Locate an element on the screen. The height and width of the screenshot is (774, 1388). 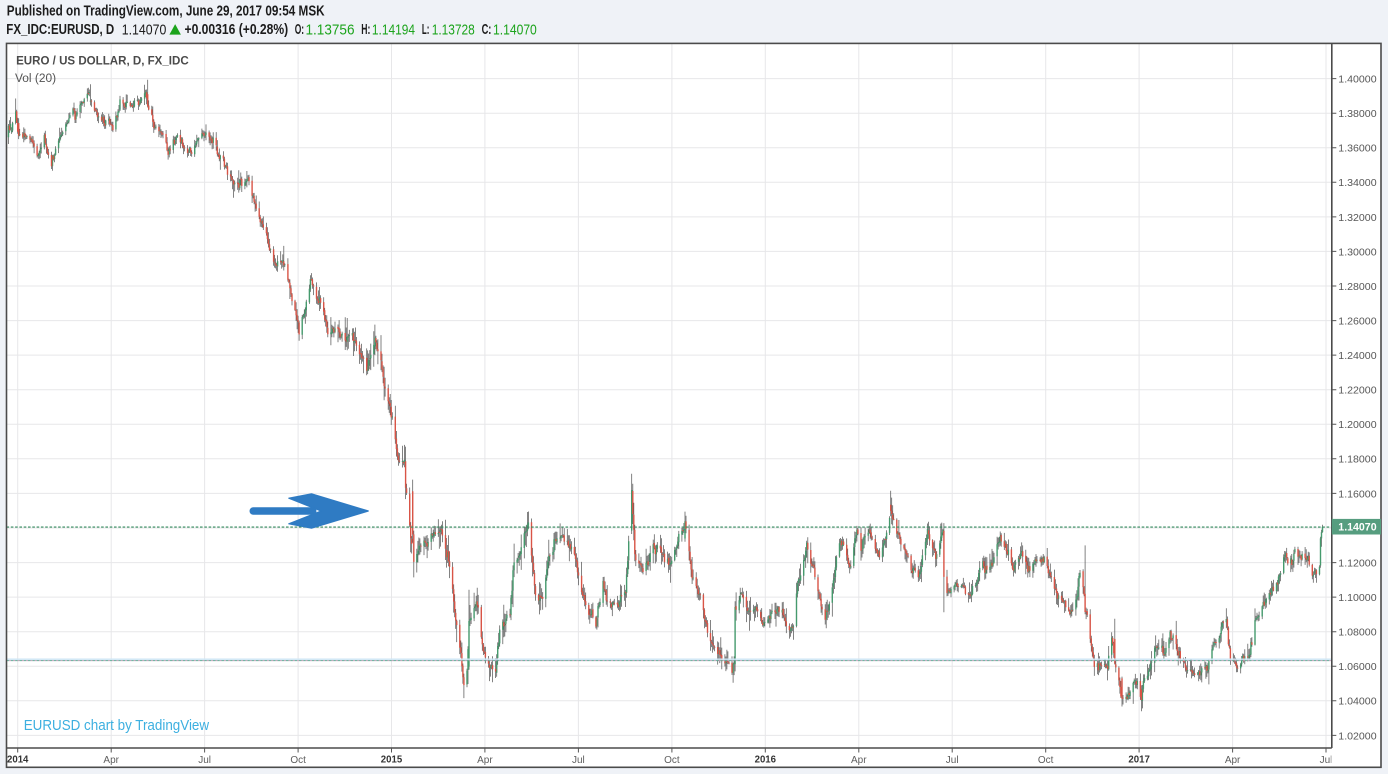
svg-text: 1.26000 is located at coordinates (1357, 322).